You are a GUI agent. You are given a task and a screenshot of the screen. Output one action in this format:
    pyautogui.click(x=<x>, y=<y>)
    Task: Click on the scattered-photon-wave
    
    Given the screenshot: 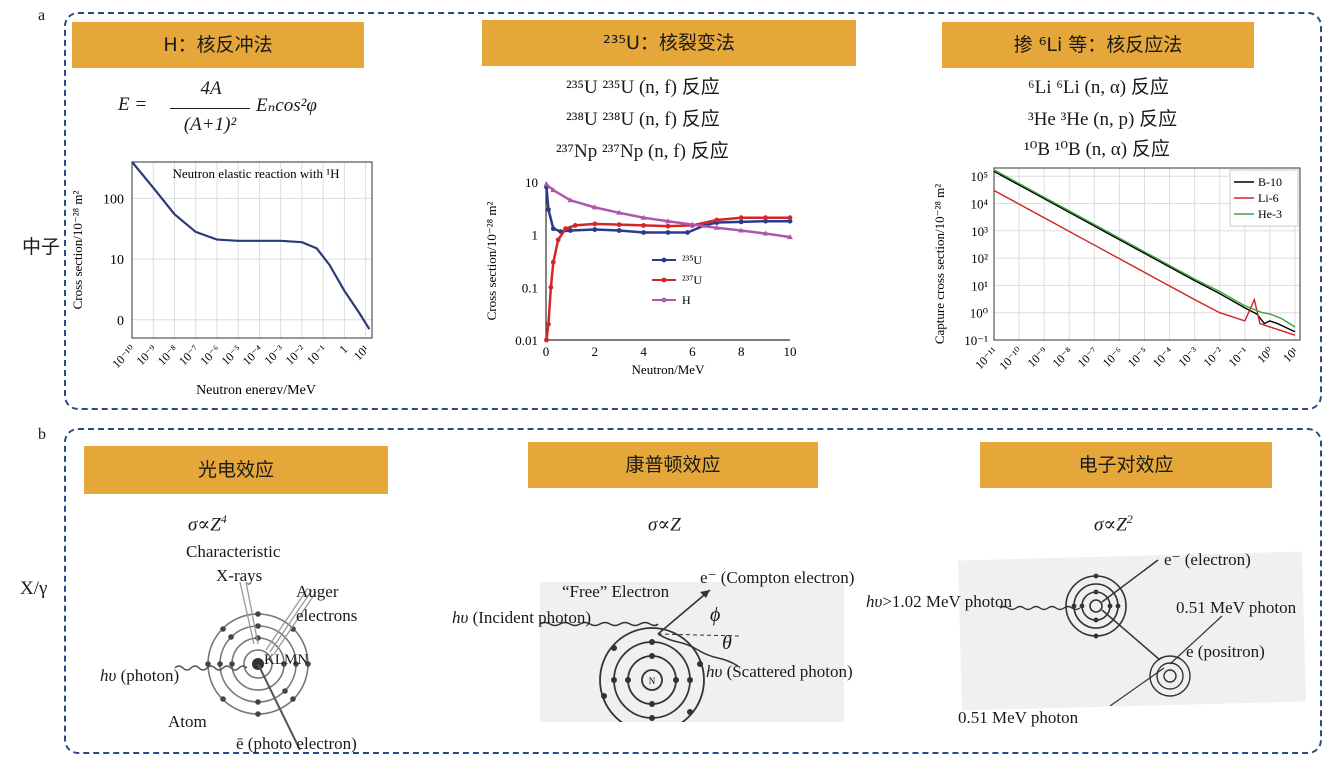 What is the action you would take?
    pyautogui.click(x=698, y=650)
    